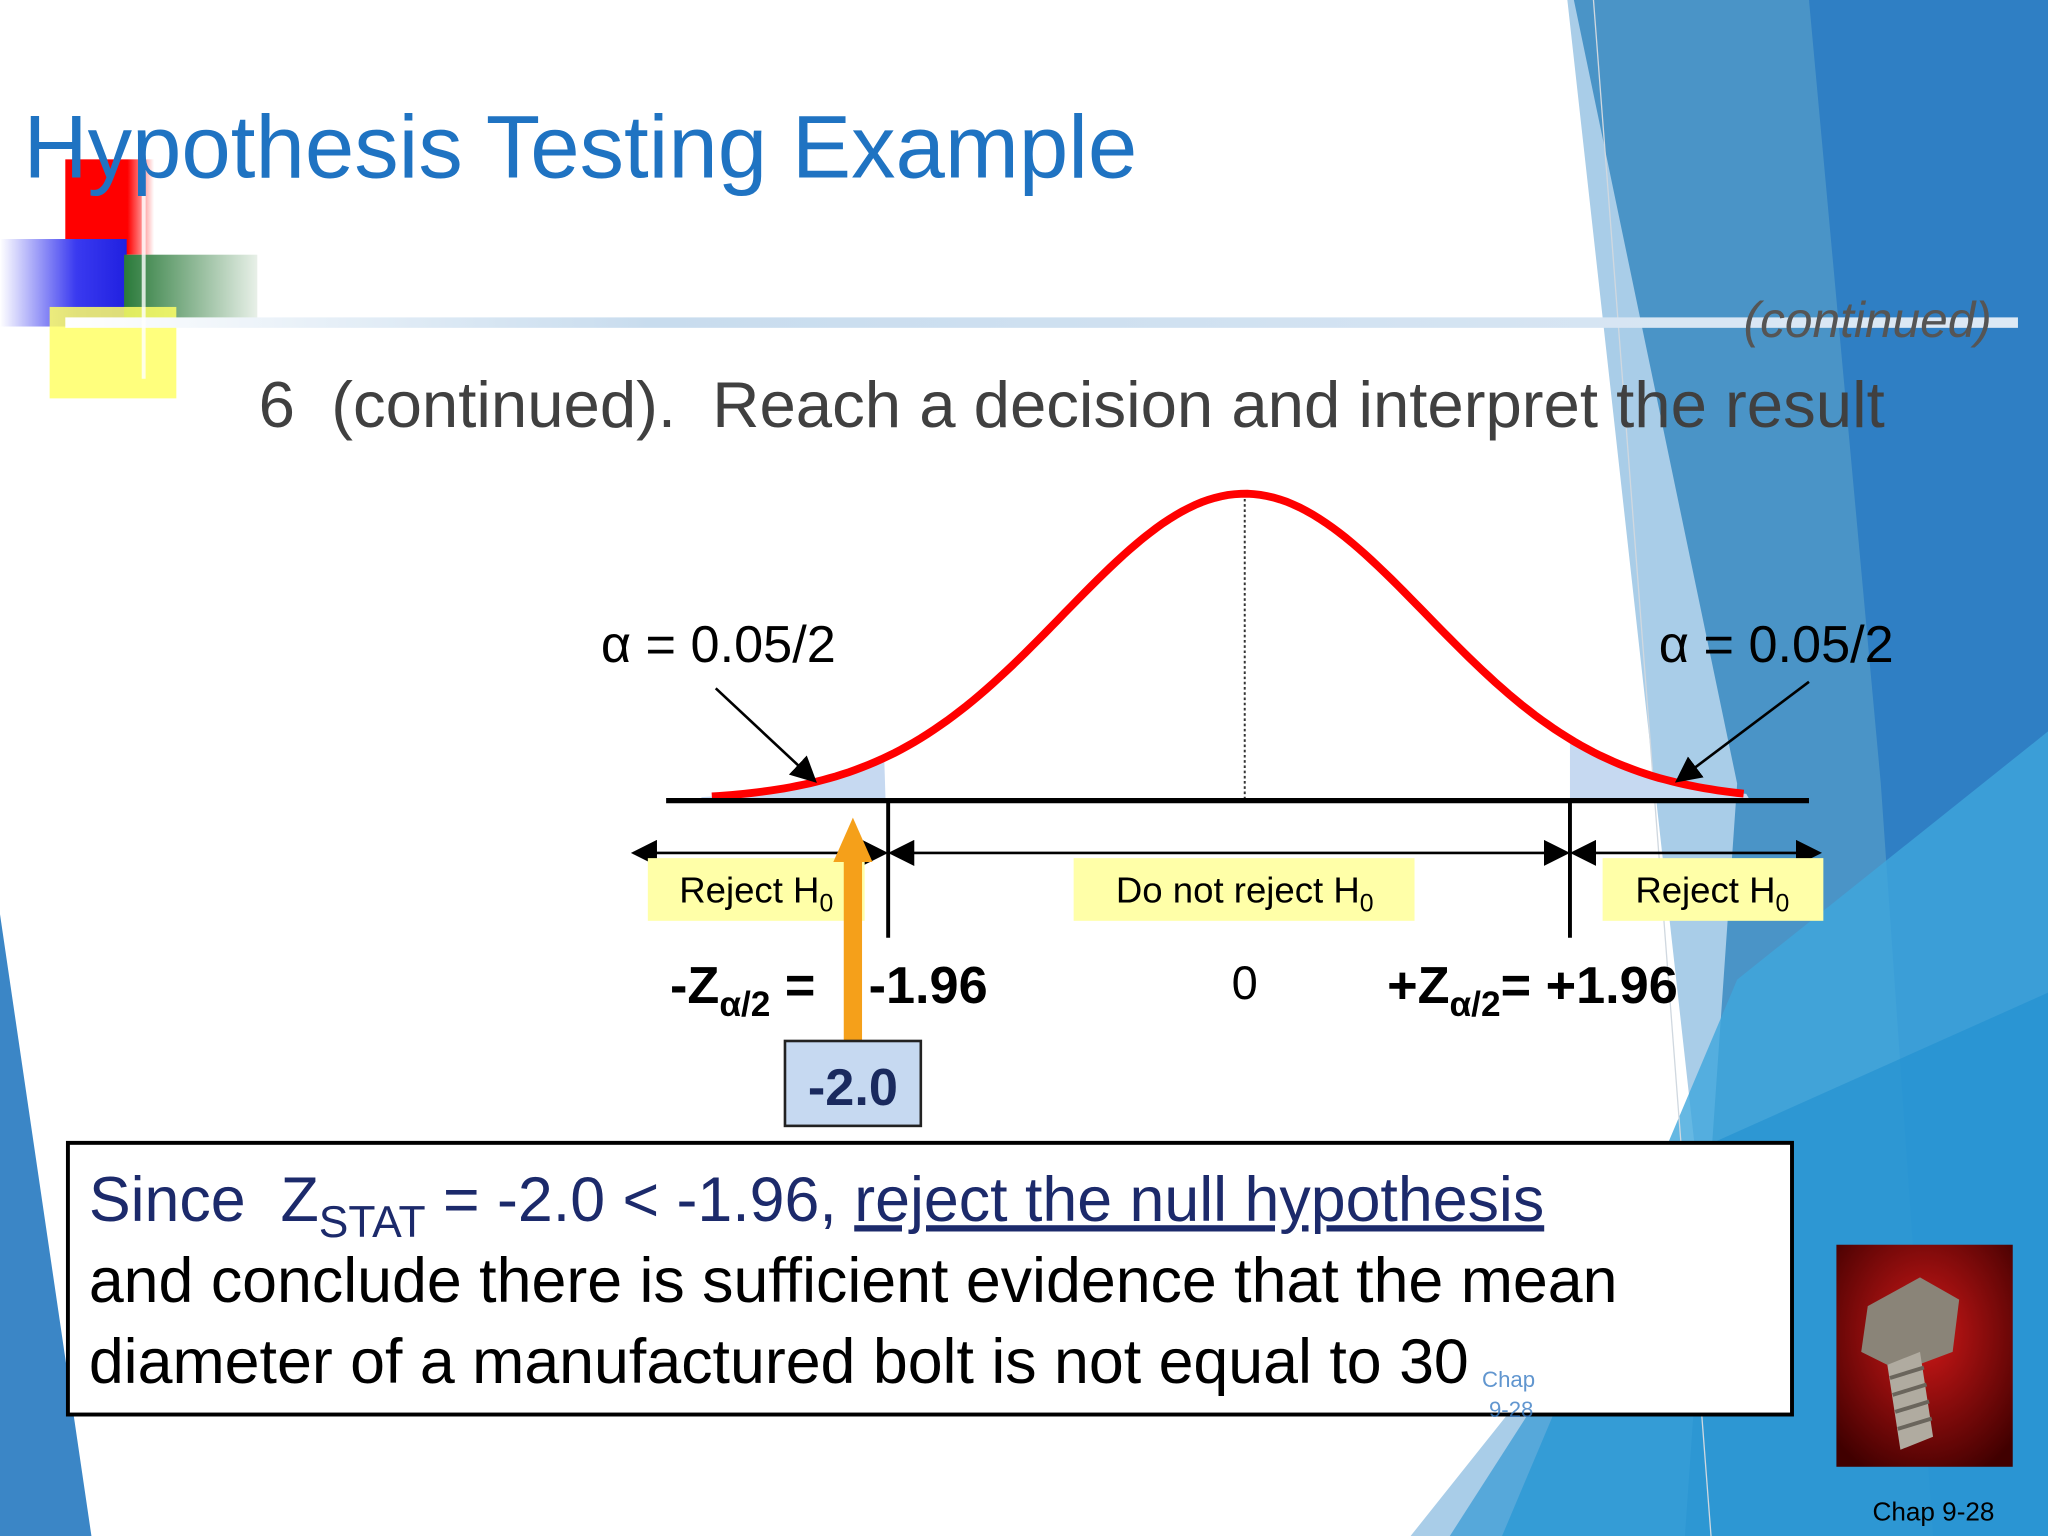 Image resolution: width=2048 pixels, height=1536 pixels. I want to click on conclusion-text: Since Z, so click(204, 1200).